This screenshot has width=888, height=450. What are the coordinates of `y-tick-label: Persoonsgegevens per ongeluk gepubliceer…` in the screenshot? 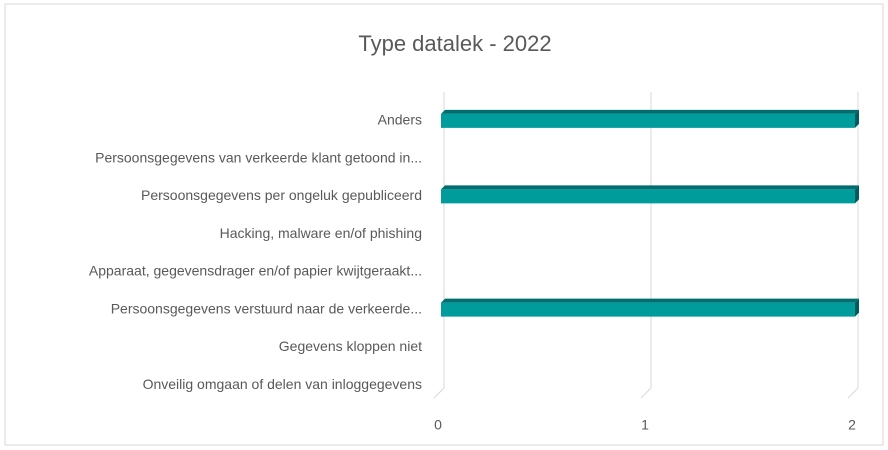 It's located at (281, 195).